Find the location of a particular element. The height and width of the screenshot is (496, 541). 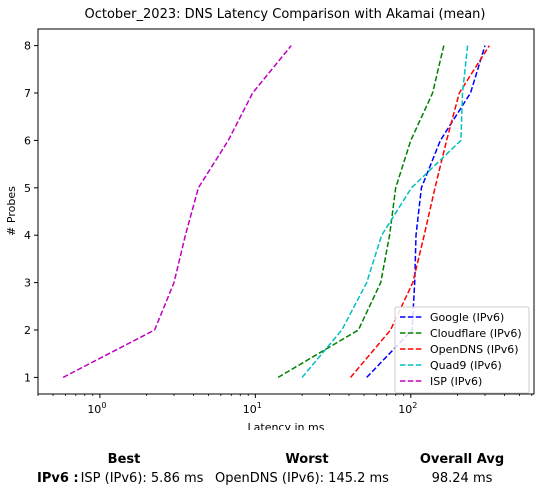

x-axis-label: Latency in ms is located at coordinates (286, 425).